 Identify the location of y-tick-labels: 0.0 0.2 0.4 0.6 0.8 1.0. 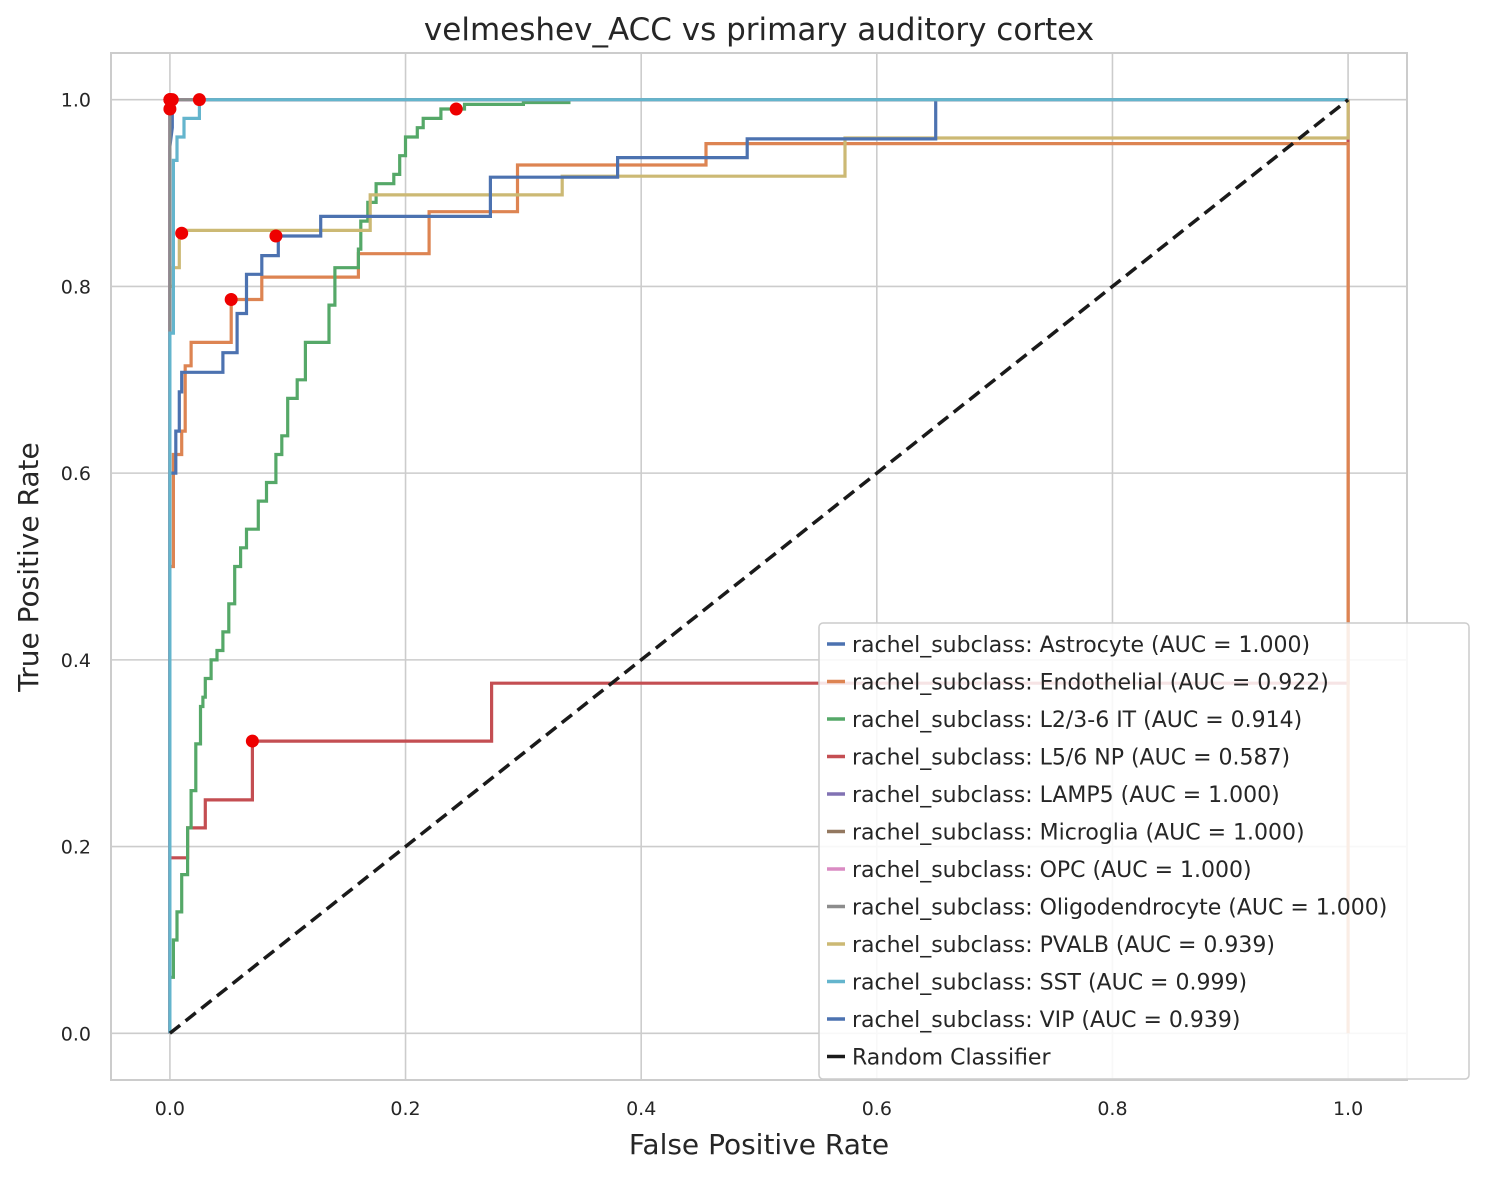
(76, 568).